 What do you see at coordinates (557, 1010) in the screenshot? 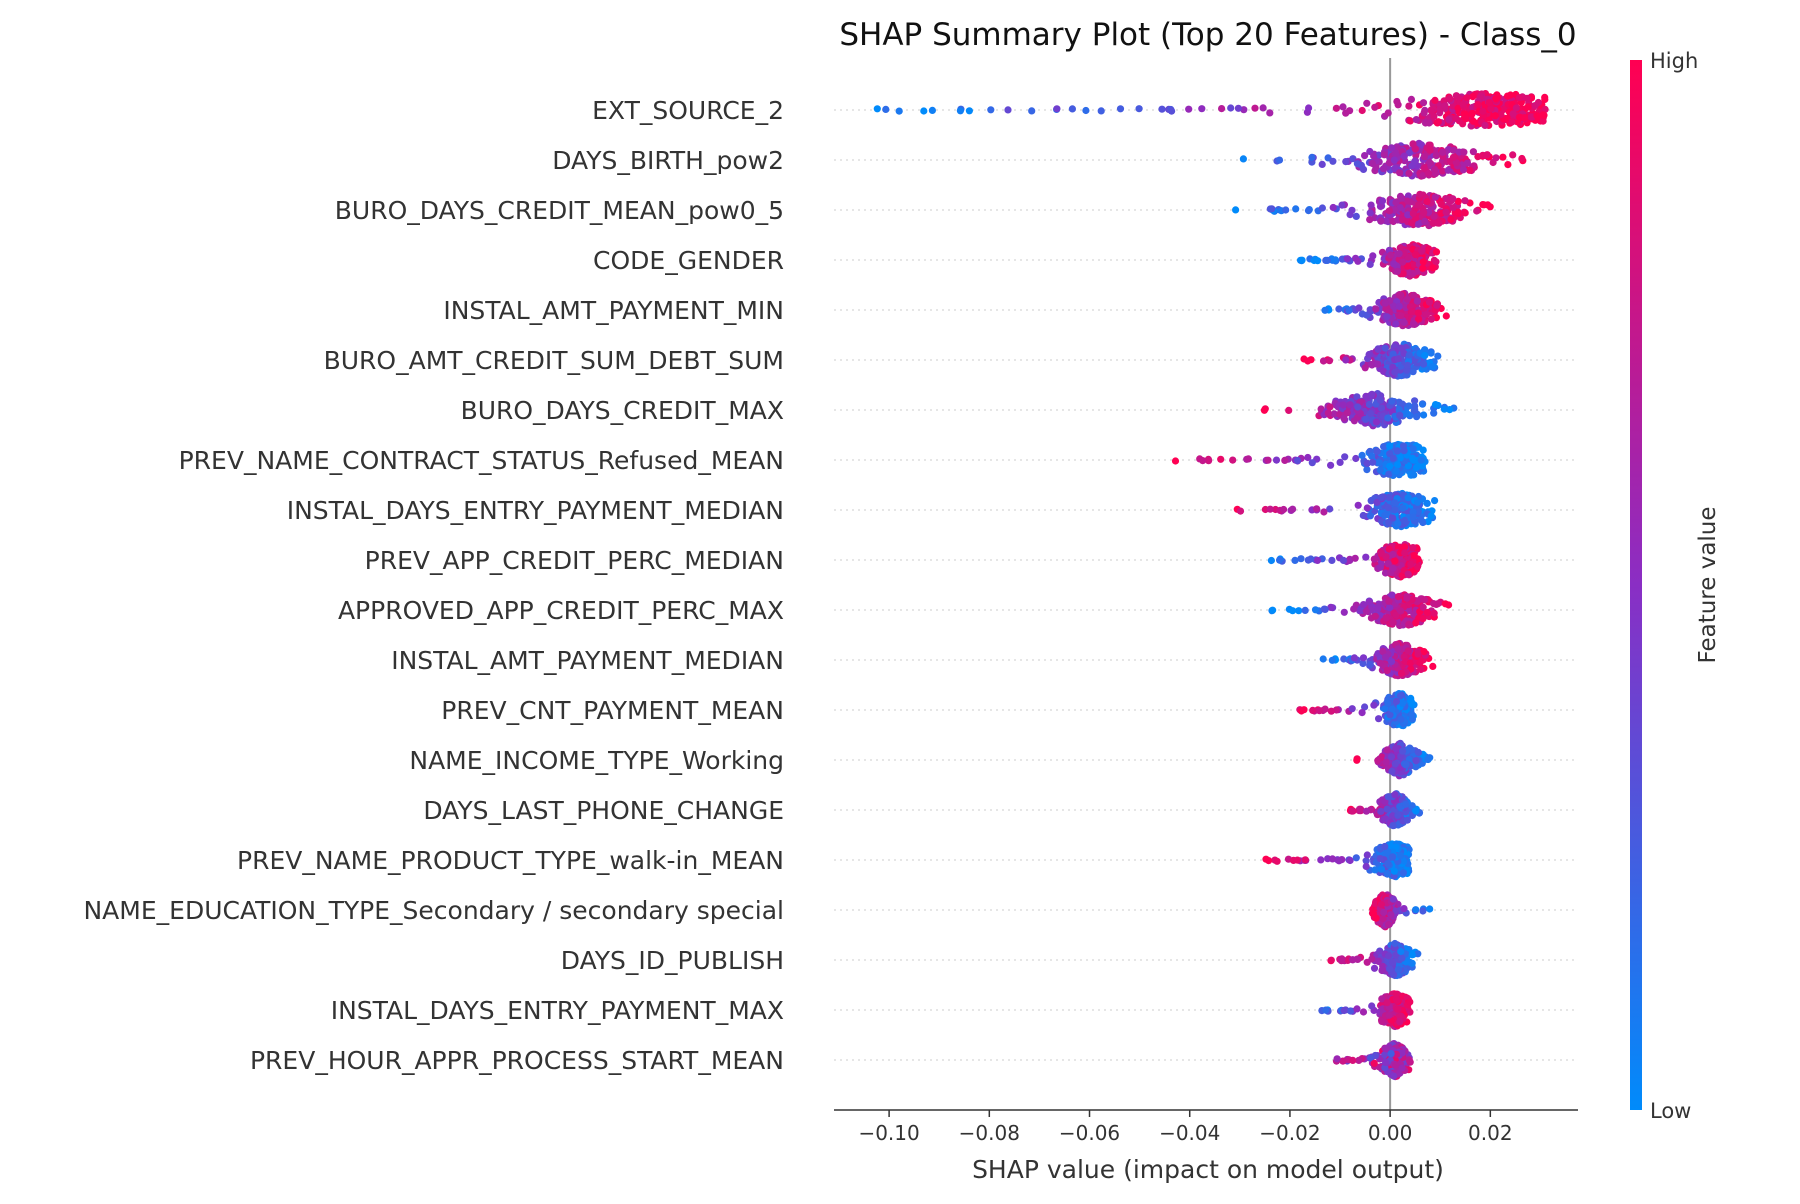
I see `feature-label: INSTAL_DAYS_ENTRY_PAYMENT_MAX` at bounding box center [557, 1010].